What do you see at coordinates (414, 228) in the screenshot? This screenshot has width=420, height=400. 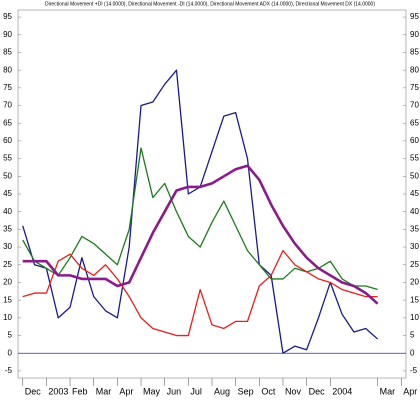 I see `y2-tick-label: 35` at bounding box center [414, 228].